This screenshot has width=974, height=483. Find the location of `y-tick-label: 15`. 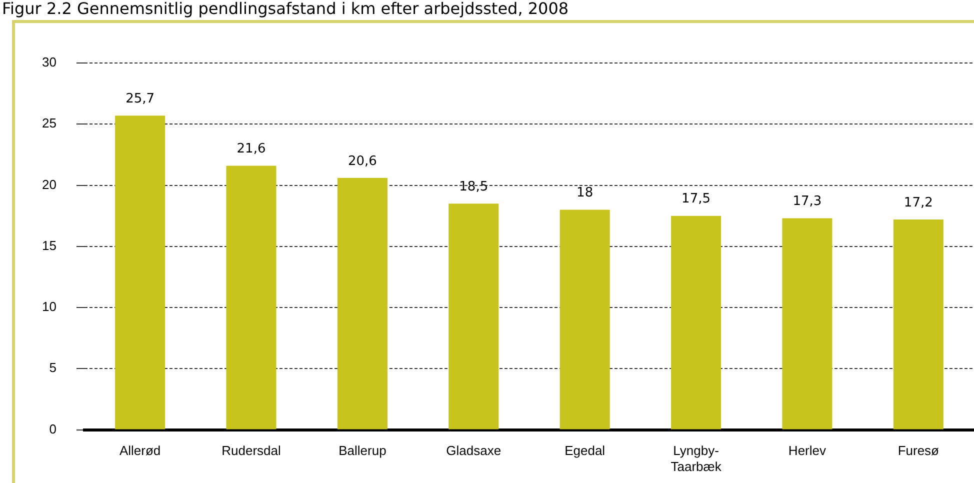

y-tick-label: 15 is located at coordinates (49, 245).